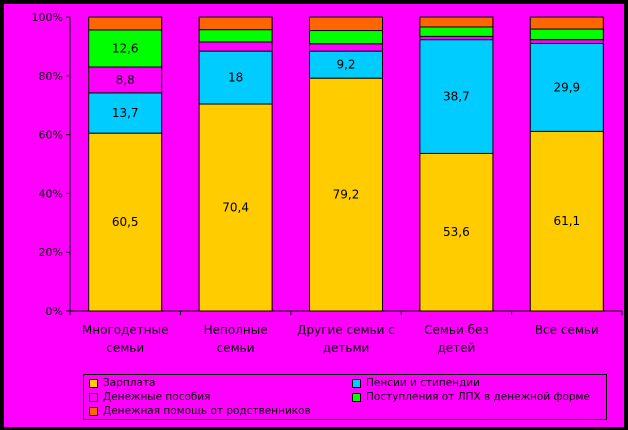 This screenshot has height=430, width=628. I want to click on legend-item-relatives: Денежная помощь от родственников, so click(200, 411).